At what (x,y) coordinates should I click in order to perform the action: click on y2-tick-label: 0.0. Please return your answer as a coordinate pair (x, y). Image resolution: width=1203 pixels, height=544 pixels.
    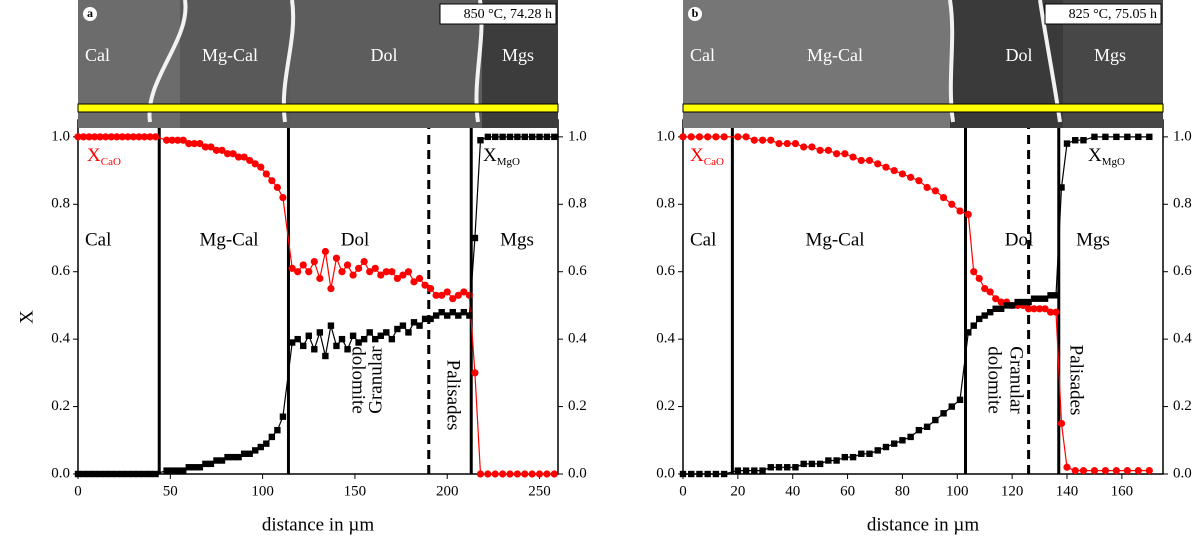
    Looking at the image, I should click on (577, 473).